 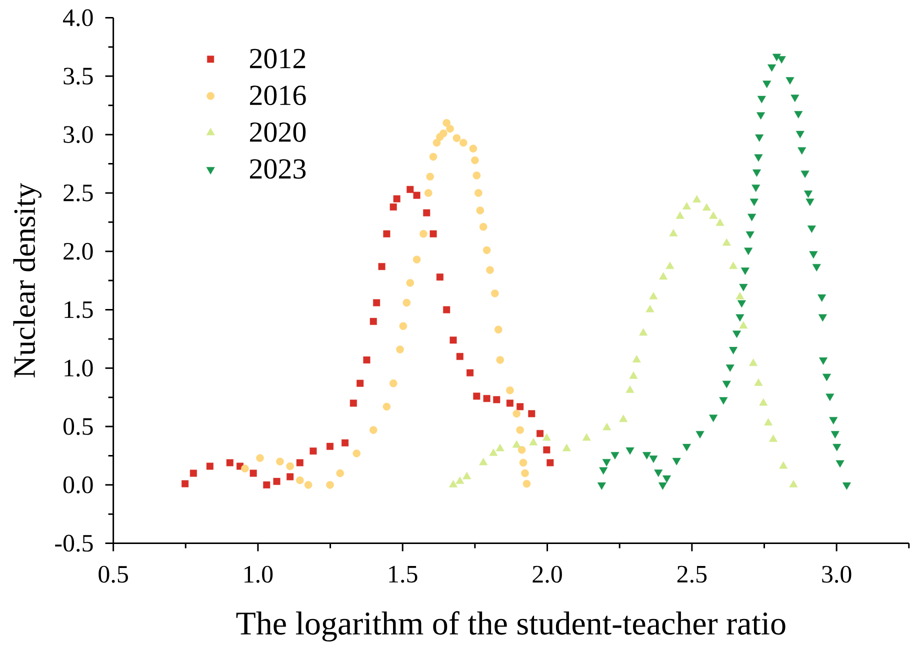 I want to click on legend-label: 2016, so click(x=278, y=96).